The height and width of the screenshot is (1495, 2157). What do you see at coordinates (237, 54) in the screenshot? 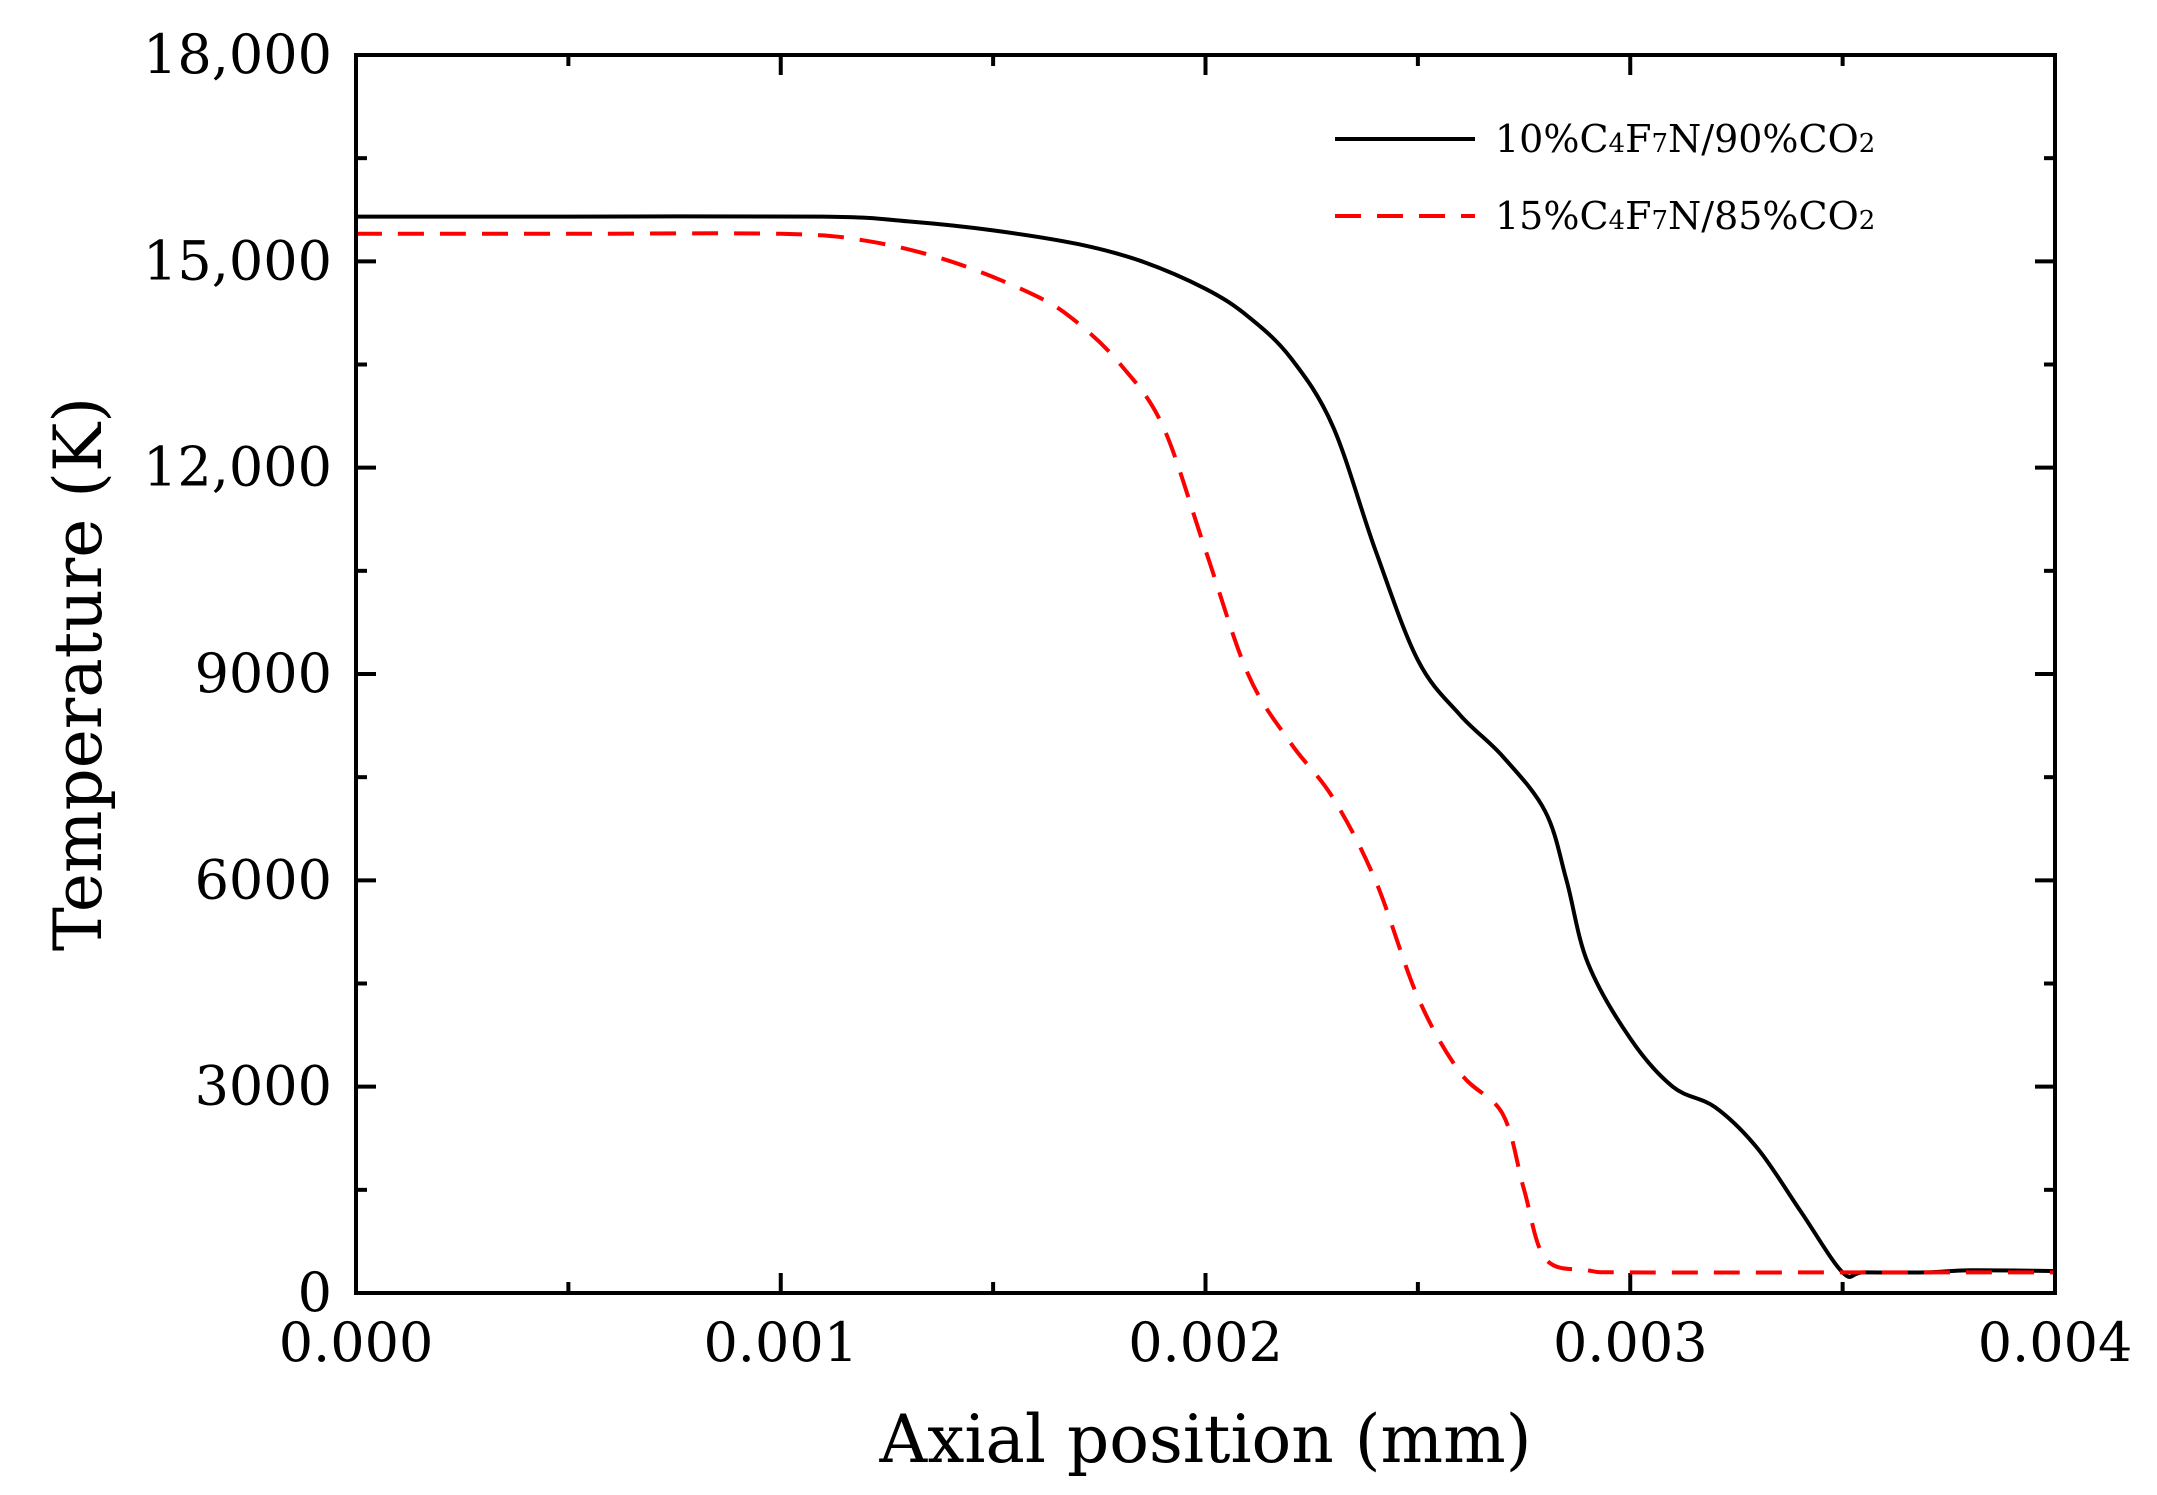
I see `y-tick-label: 18,000` at bounding box center [237, 54].